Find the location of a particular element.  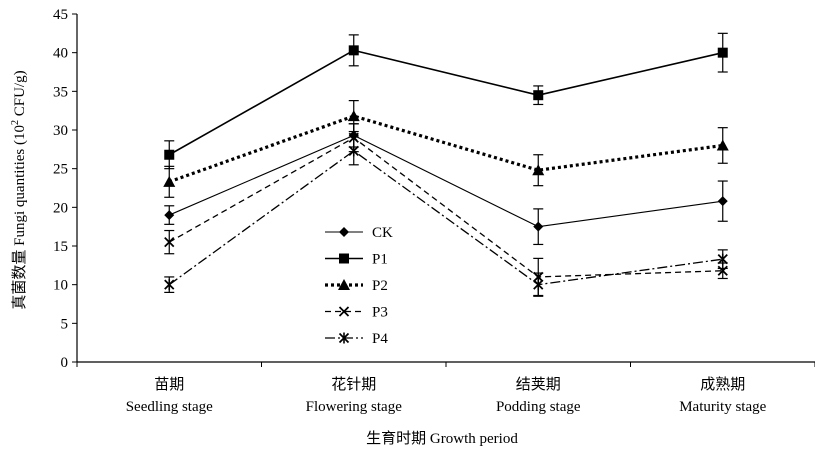

y-axis-title-unit: CFU/g) is located at coordinates (20, 95).